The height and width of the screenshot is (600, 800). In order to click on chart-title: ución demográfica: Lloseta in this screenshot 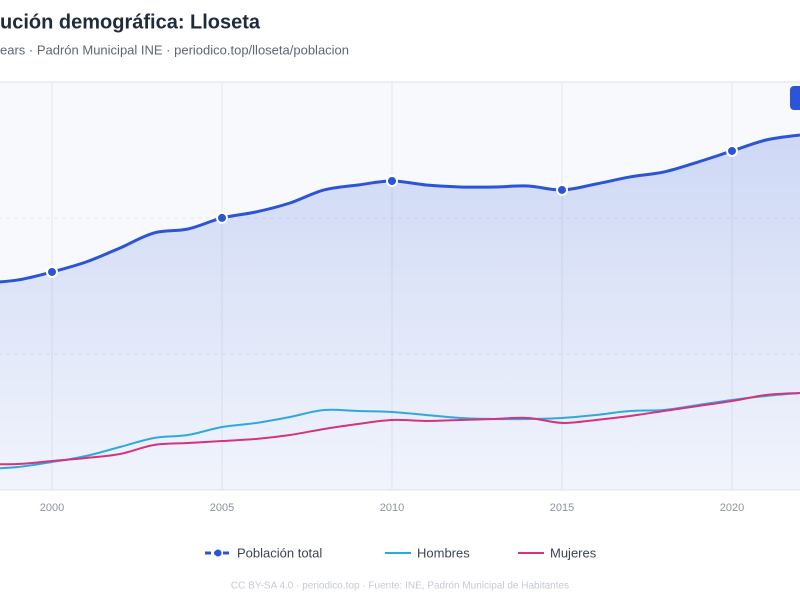, I will do `click(130, 22)`.